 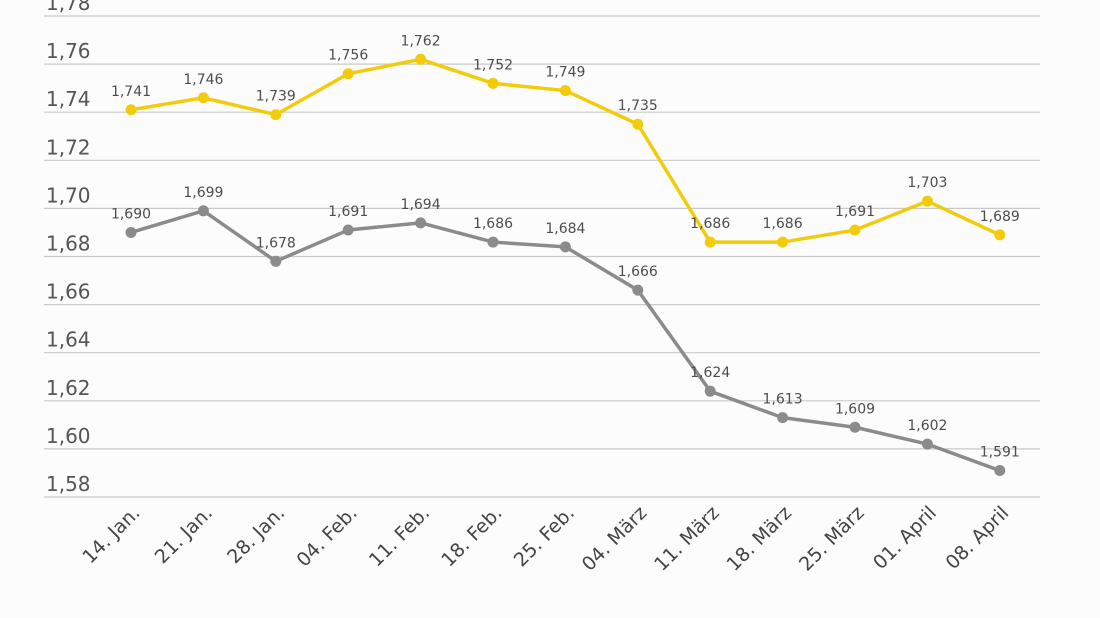 What do you see at coordinates (131, 92) in the screenshot?
I see `data-label: 1,741` at bounding box center [131, 92].